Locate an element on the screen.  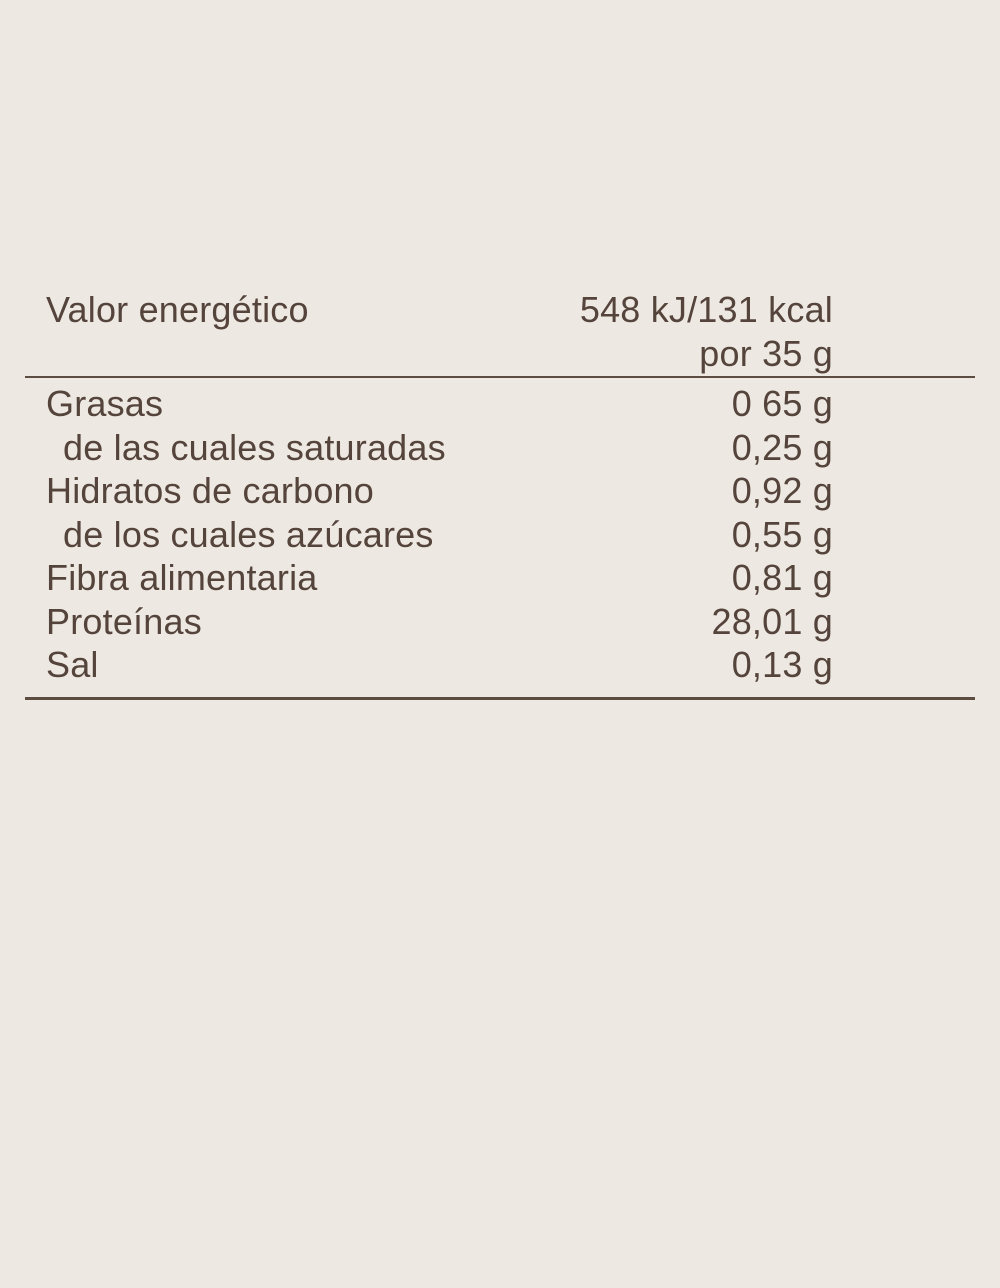
row-value: 0 65 g is located at coordinates (782, 403).